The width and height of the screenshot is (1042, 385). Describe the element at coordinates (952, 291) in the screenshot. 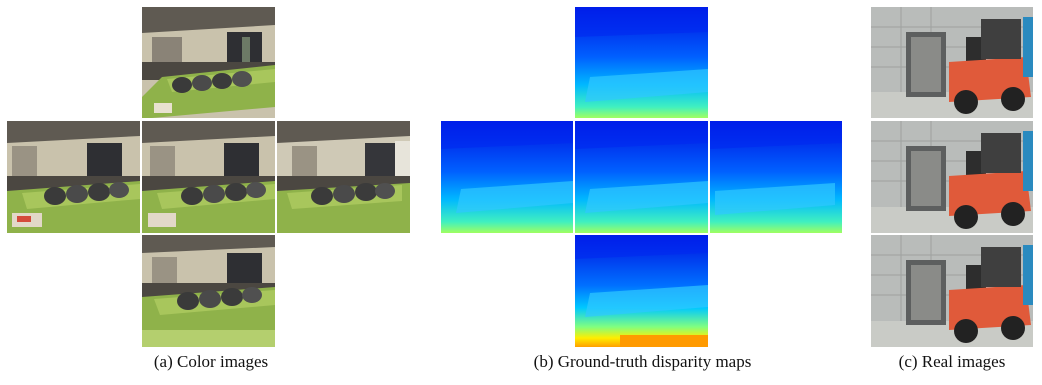

I see `real-image-bottom` at that location.